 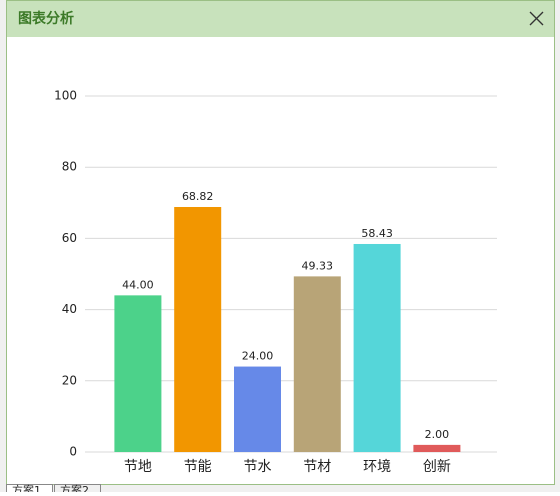 What do you see at coordinates (69, 238) in the screenshot?
I see `y-tick-label: 60` at bounding box center [69, 238].